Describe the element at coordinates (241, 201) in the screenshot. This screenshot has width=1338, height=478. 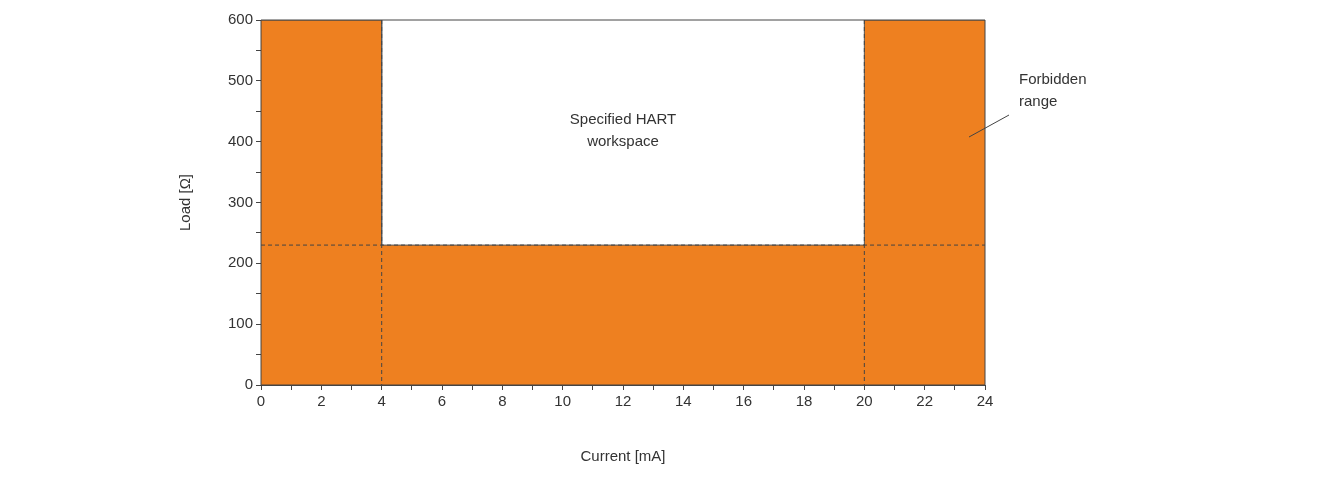
I see `y-tick-label: 300` at that location.